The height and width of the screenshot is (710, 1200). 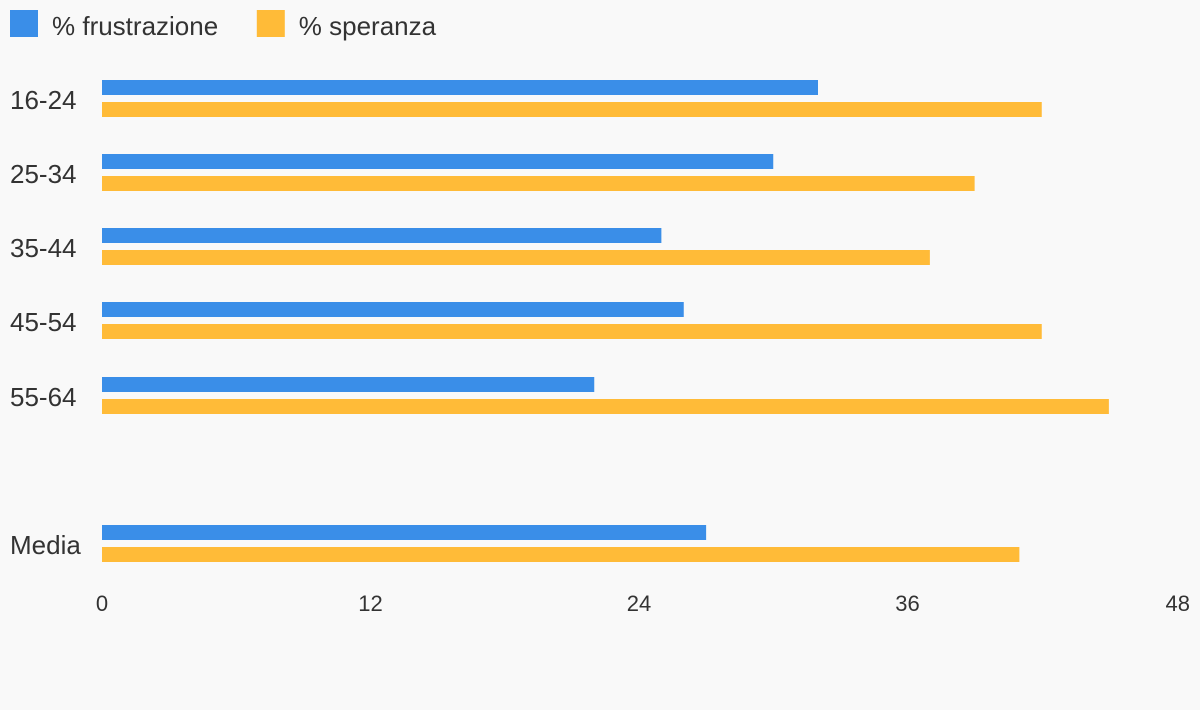 I want to click on x-tick-label-36: 36, so click(x=907, y=603).